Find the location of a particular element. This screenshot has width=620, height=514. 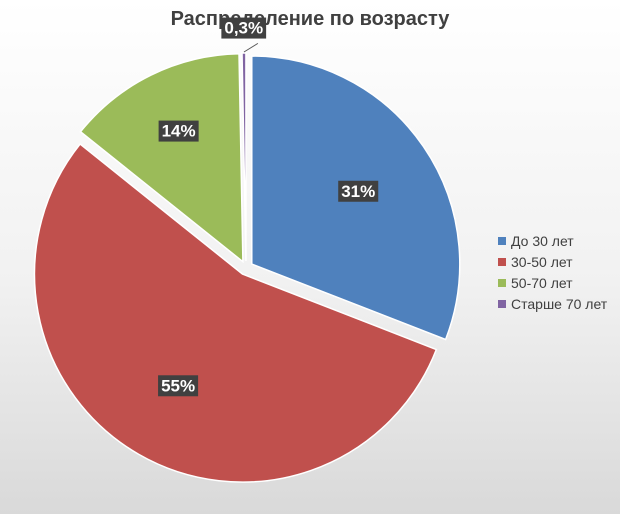

legend-item-50-70-лет: 50-70 лет is located at coordinates (552, 282).